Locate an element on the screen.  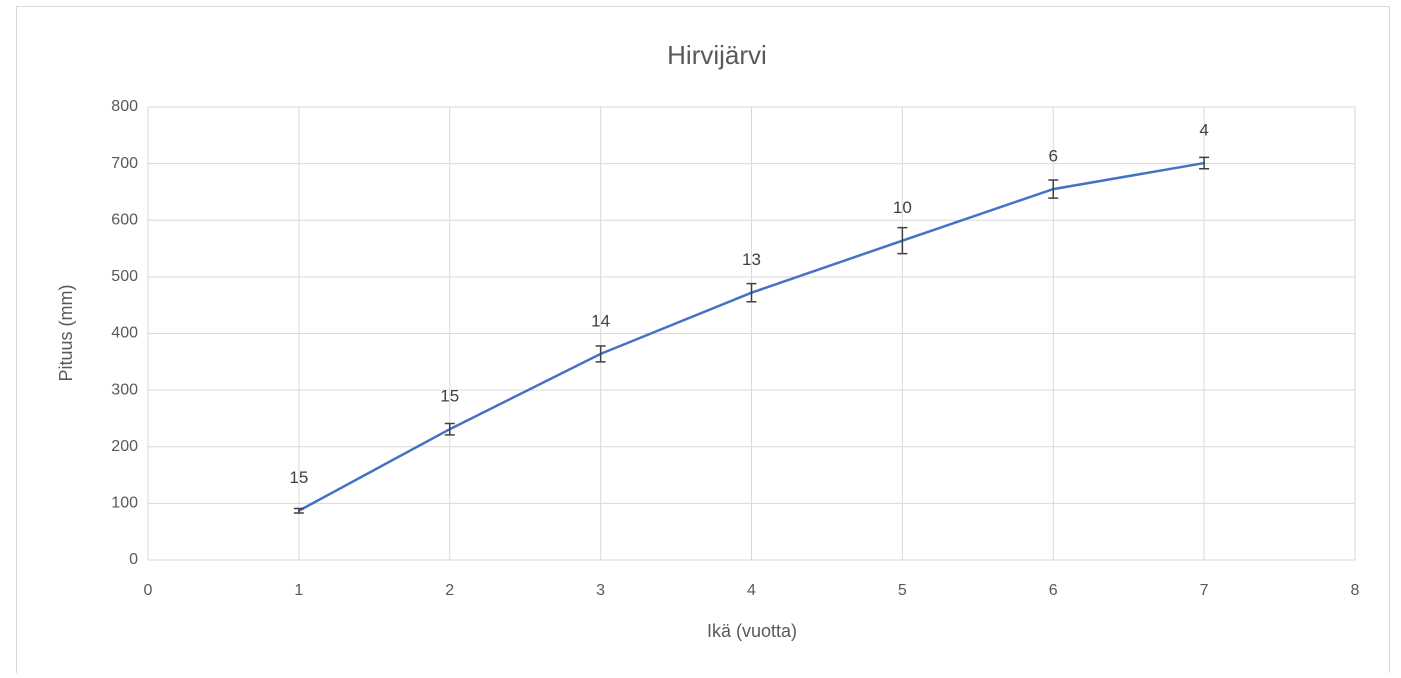
data-label: 6 is located at coordinates (1053, 156).